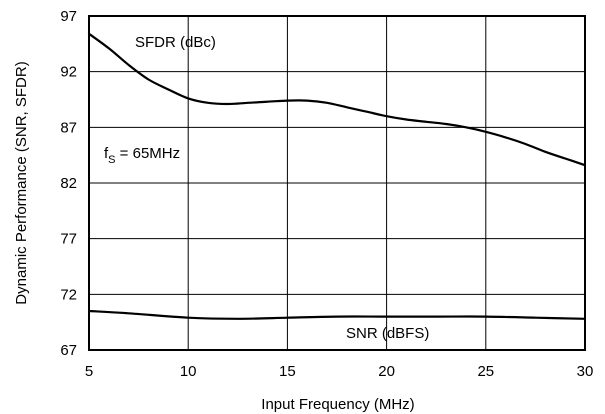  I want to click on fs-value: = 65MHz, so click(148, 153).